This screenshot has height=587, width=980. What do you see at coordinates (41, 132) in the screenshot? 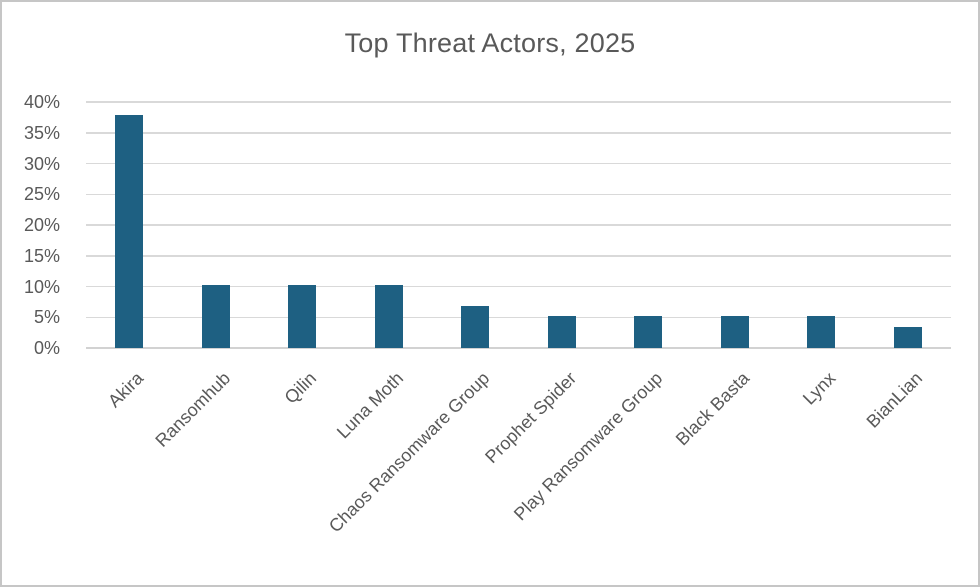
I see `y-tick-label-35-: 35%` at bounding box center [41, 132].